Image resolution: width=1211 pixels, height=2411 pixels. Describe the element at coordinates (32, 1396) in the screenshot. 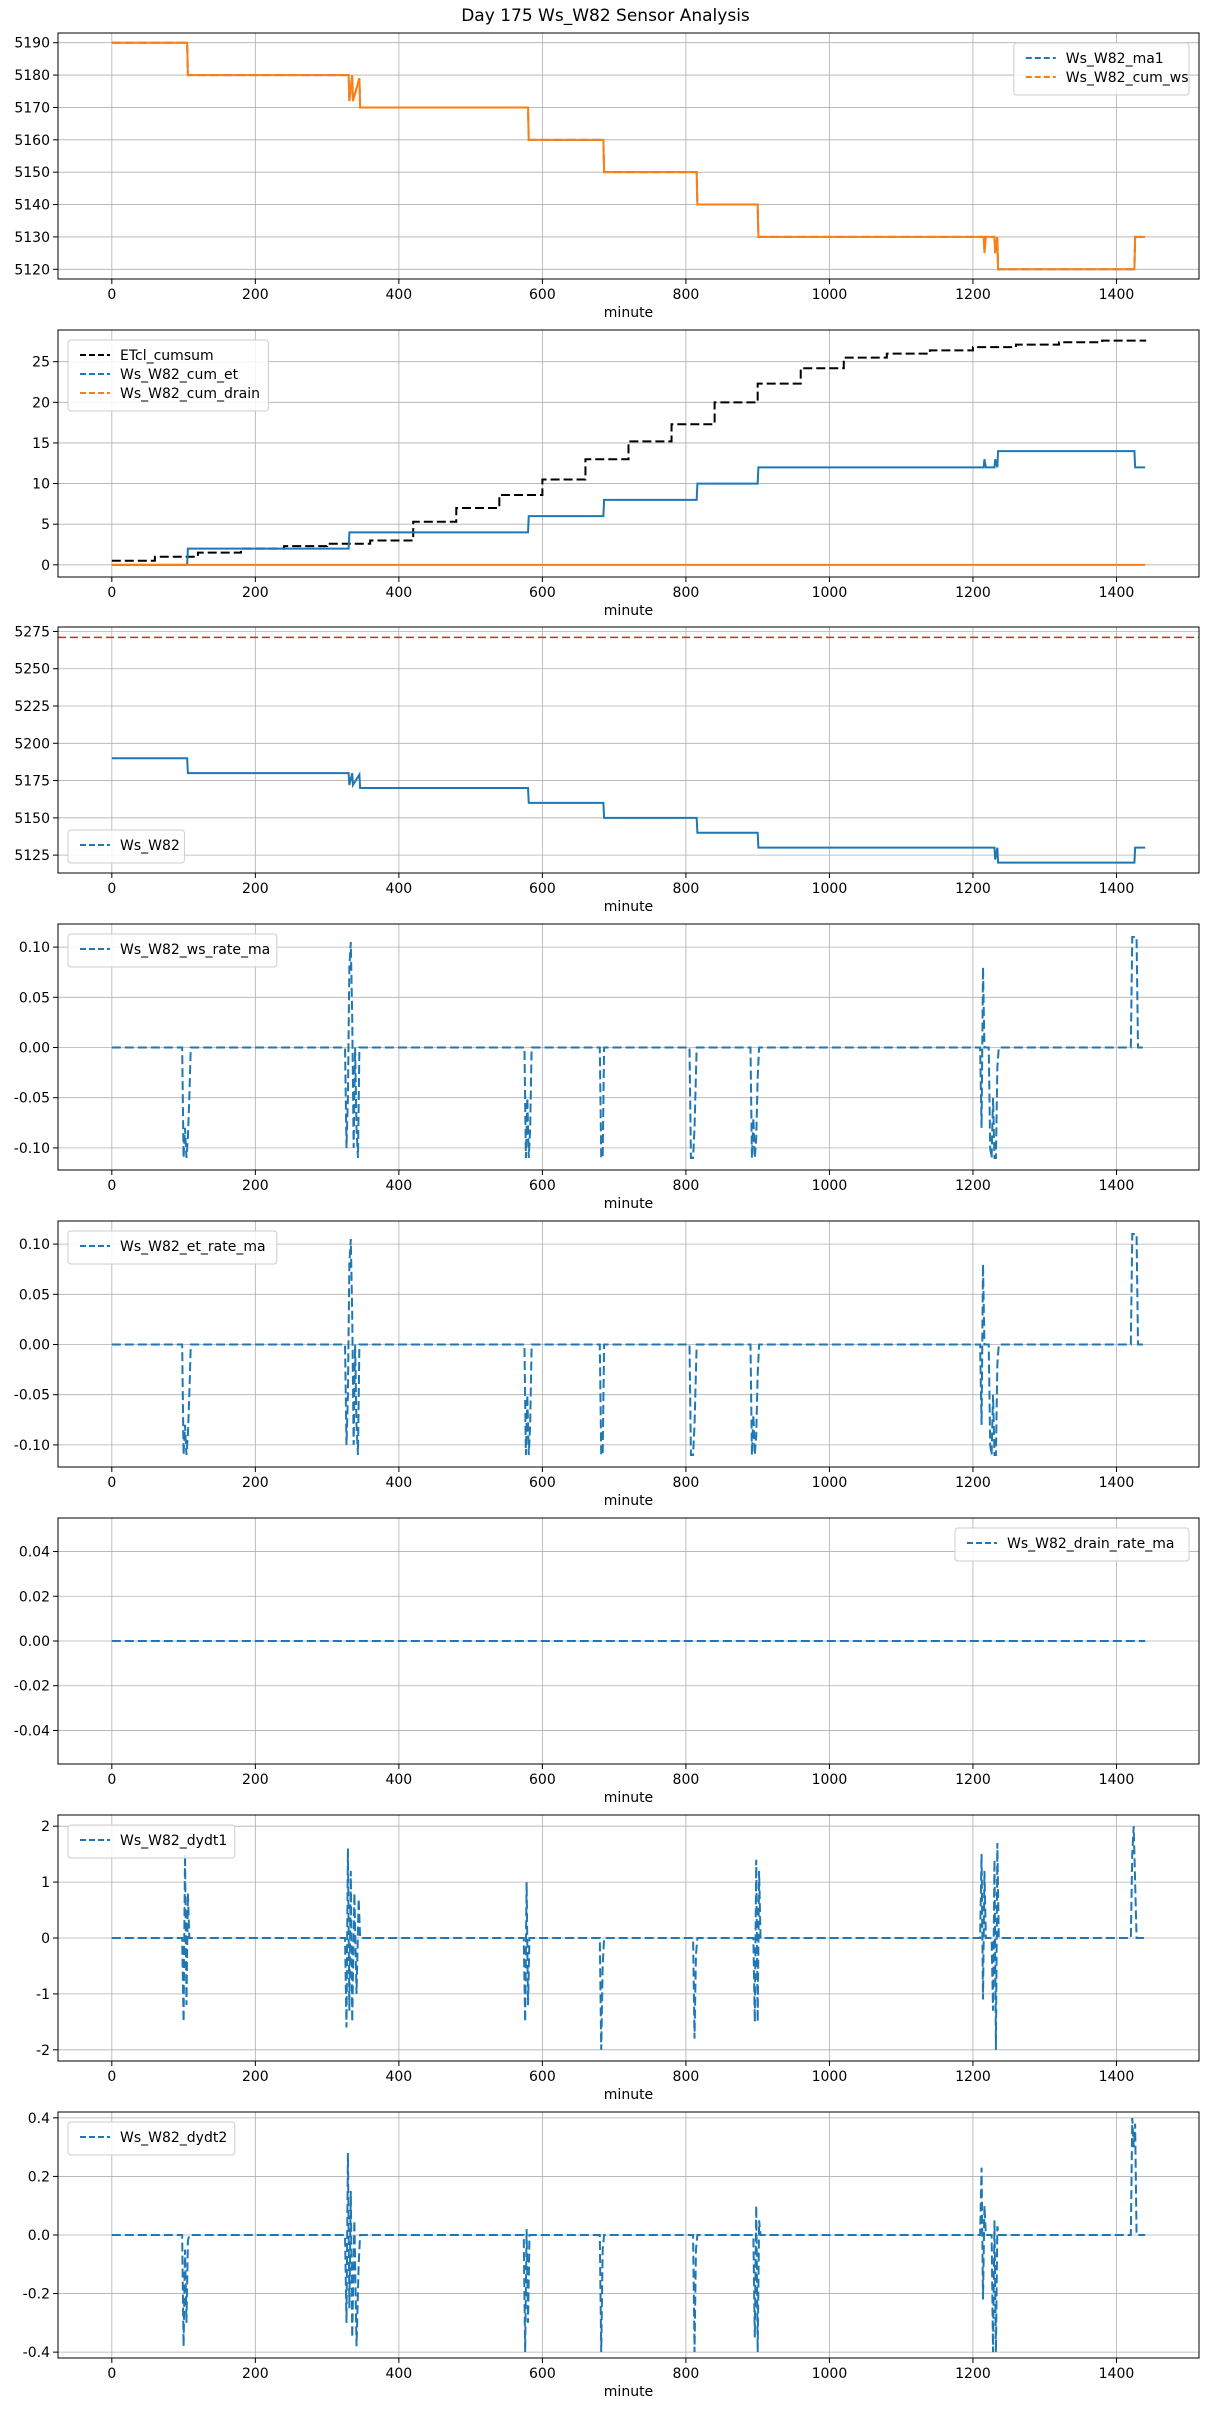

I see `y-tick-label: -0.05` at that location.